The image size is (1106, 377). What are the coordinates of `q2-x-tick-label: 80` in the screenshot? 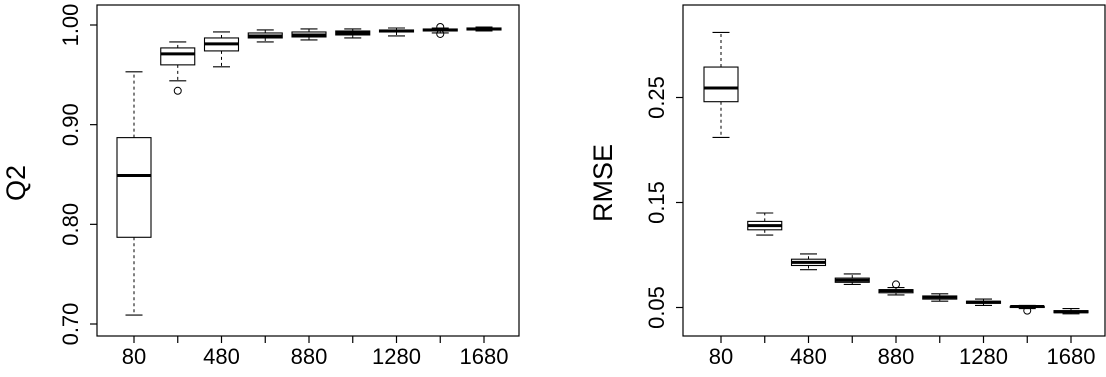 It's located at (134, 356).